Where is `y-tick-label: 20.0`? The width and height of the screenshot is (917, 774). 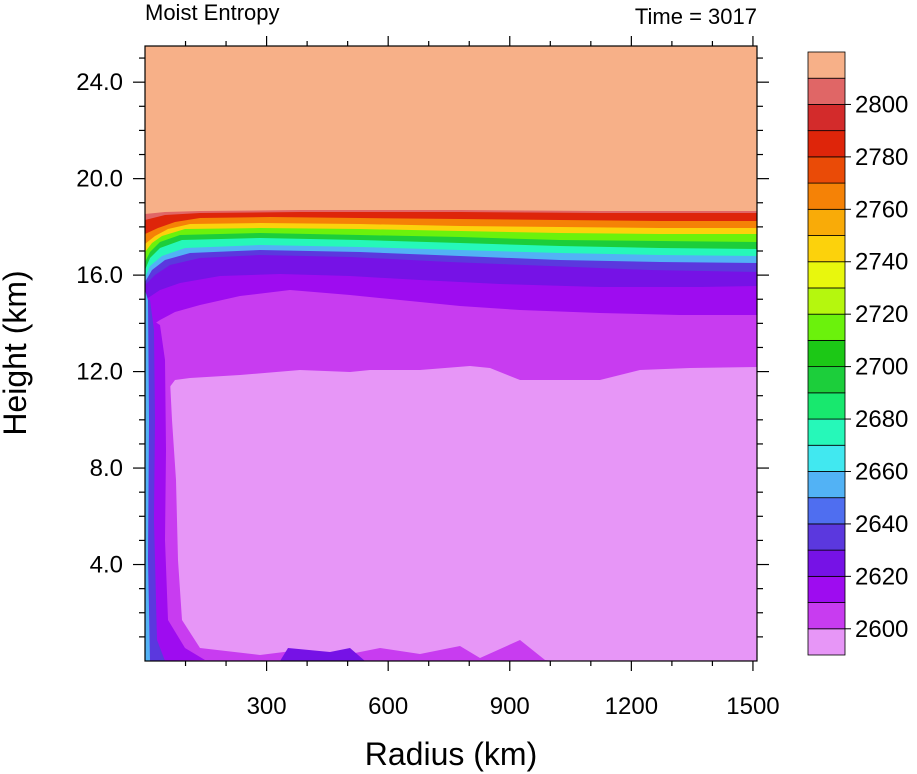
y-tick-label: 20.0 is located at coordinates (99, 179).